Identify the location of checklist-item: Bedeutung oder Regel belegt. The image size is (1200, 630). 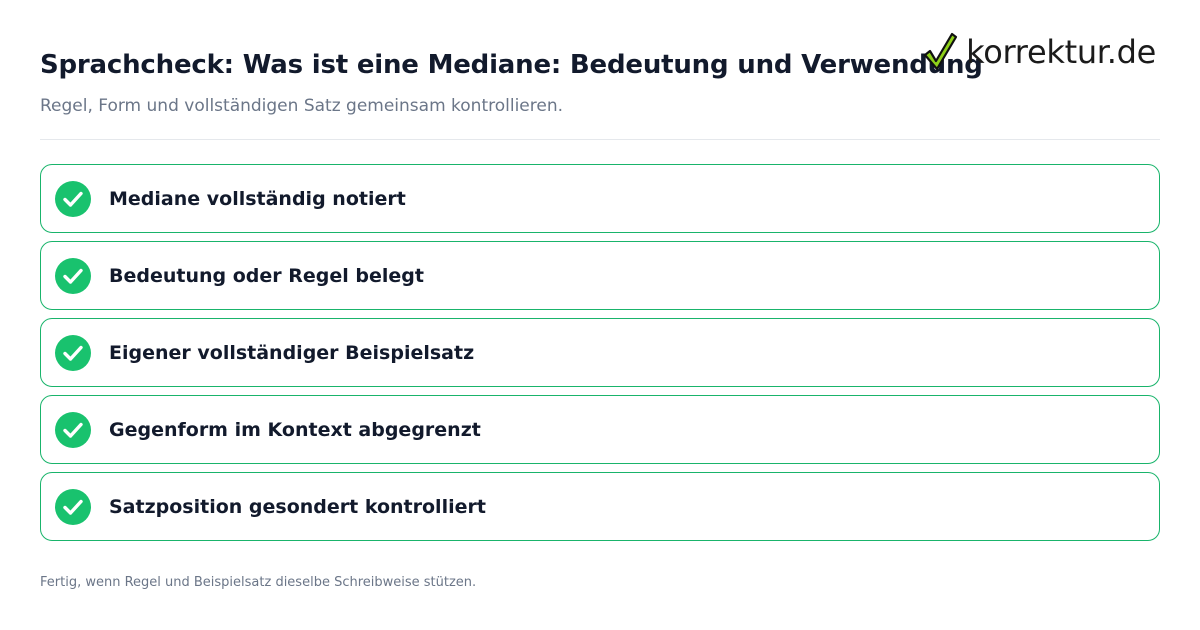
(600, 275).